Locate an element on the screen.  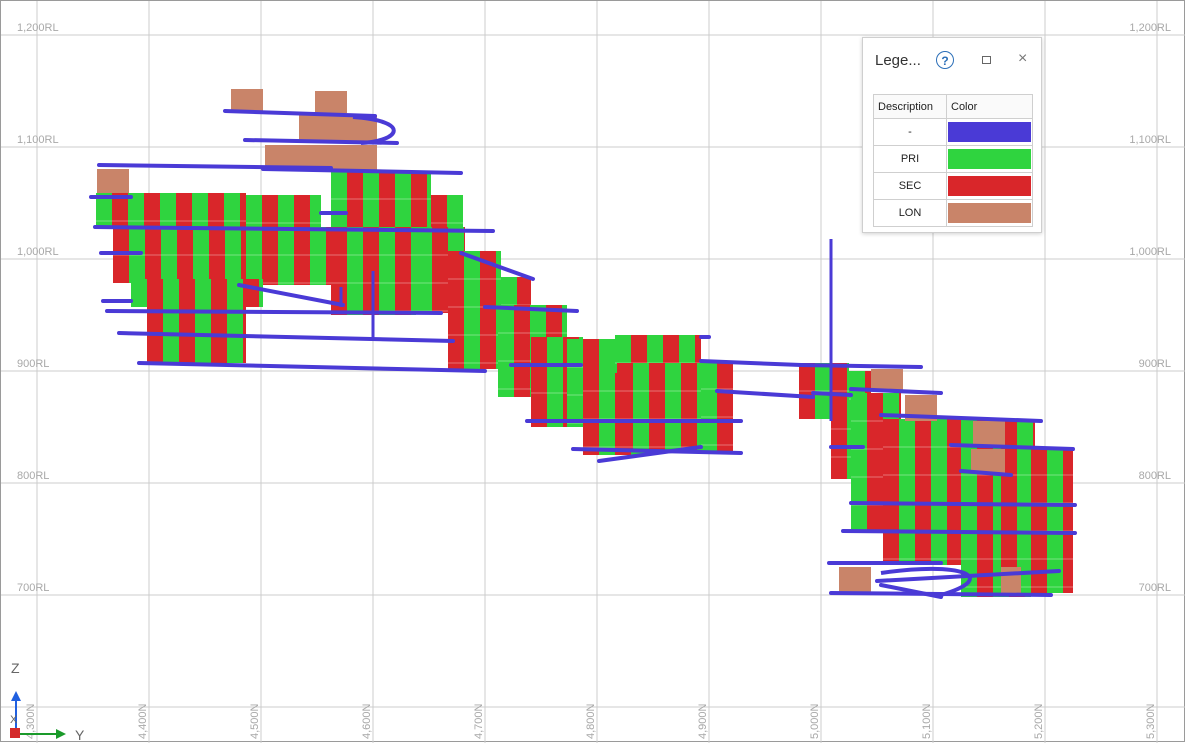
elevation-label-left: 1,200RL is located at coordinates (38, 28).